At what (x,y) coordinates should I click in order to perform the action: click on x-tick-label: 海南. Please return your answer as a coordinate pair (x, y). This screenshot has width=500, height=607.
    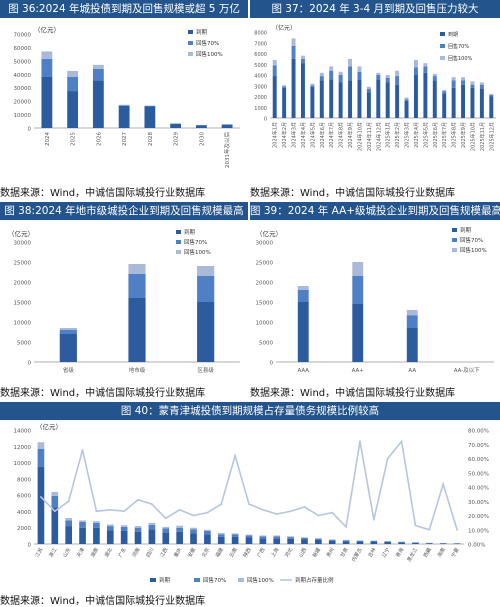
    Looking at the image, I should click on (441, 553).